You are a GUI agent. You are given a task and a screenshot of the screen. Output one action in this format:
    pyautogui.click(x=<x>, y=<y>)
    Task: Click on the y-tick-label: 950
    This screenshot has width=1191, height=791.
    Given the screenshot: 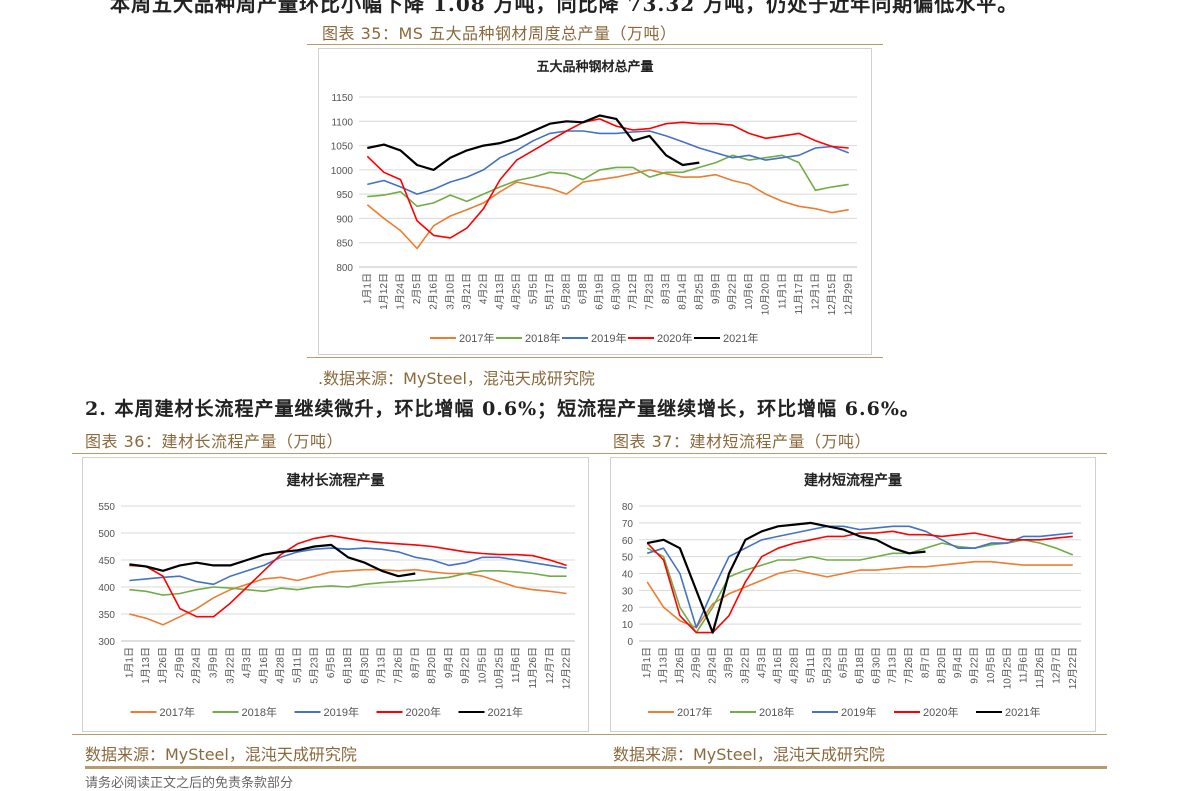 What is the action you would take?
    pyautogui.click(x=344, y=195)
    